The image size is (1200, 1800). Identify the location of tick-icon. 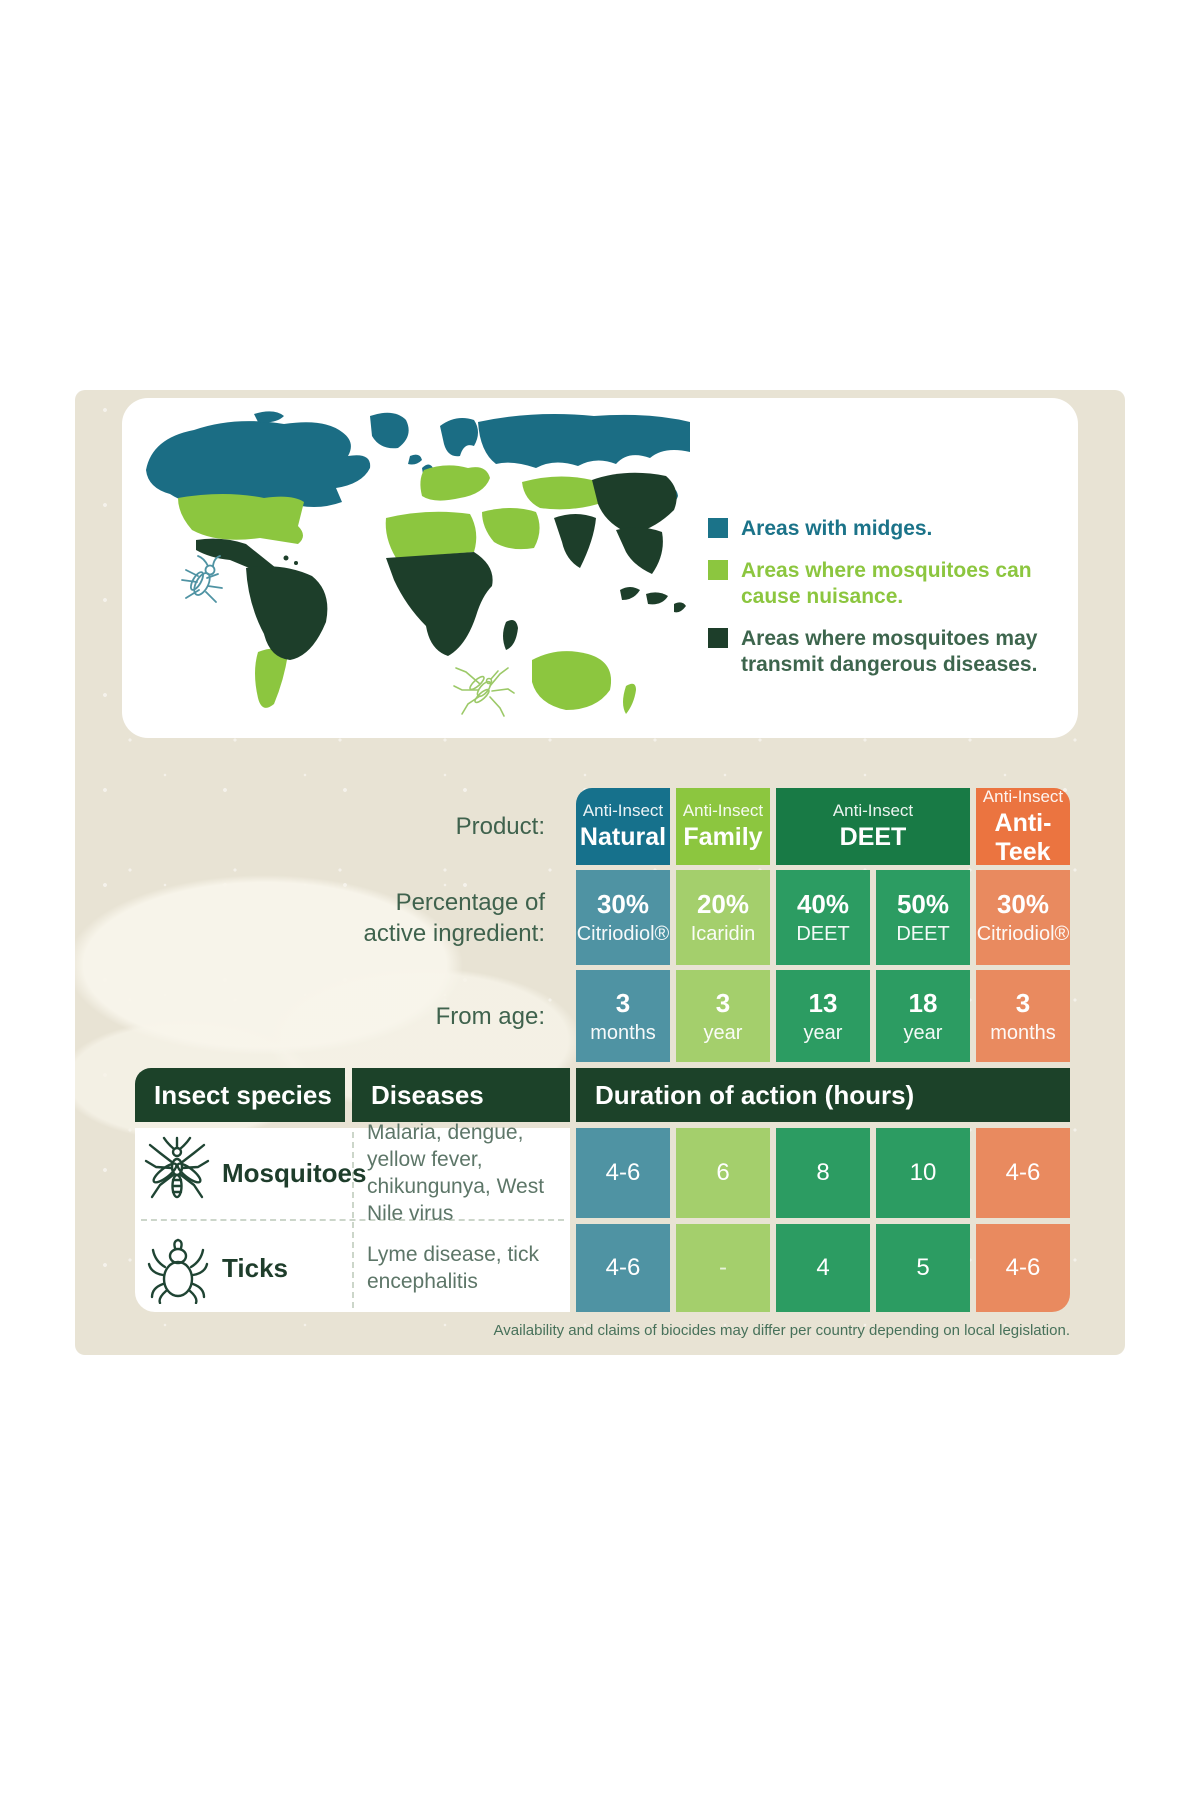
(178, 1271).